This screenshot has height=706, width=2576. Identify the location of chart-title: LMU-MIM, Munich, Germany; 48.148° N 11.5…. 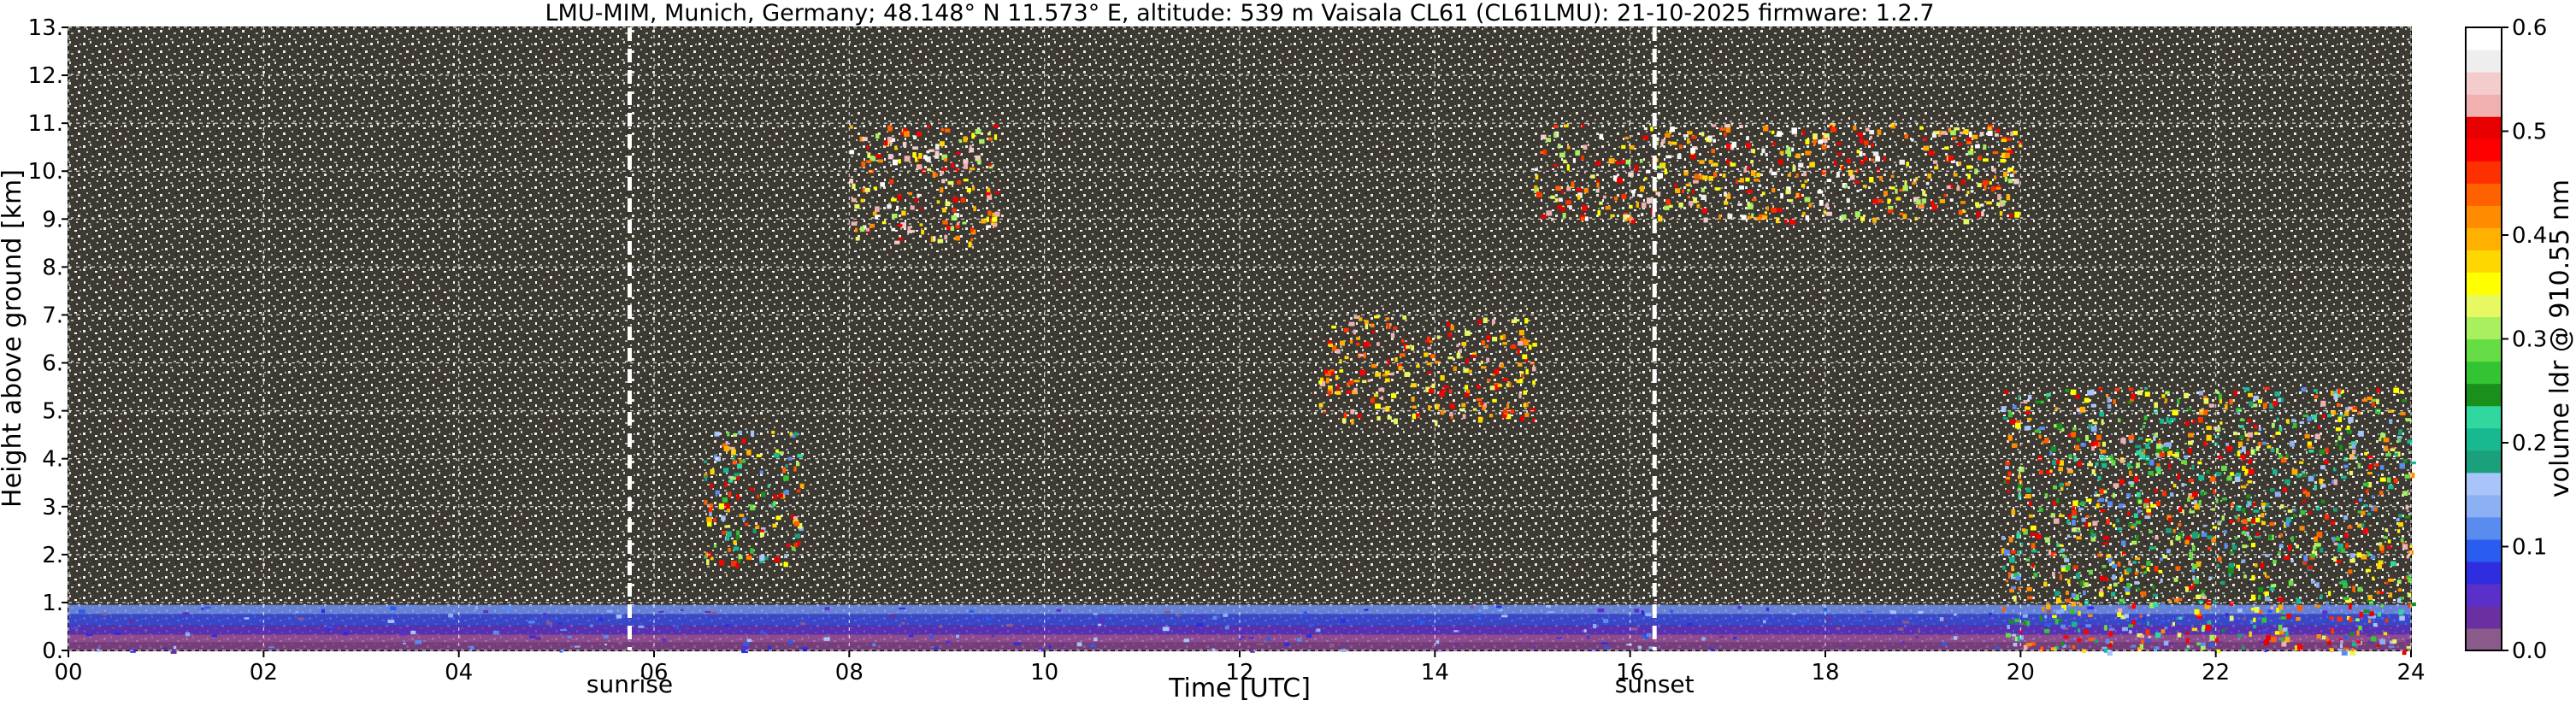
(1239, 13).